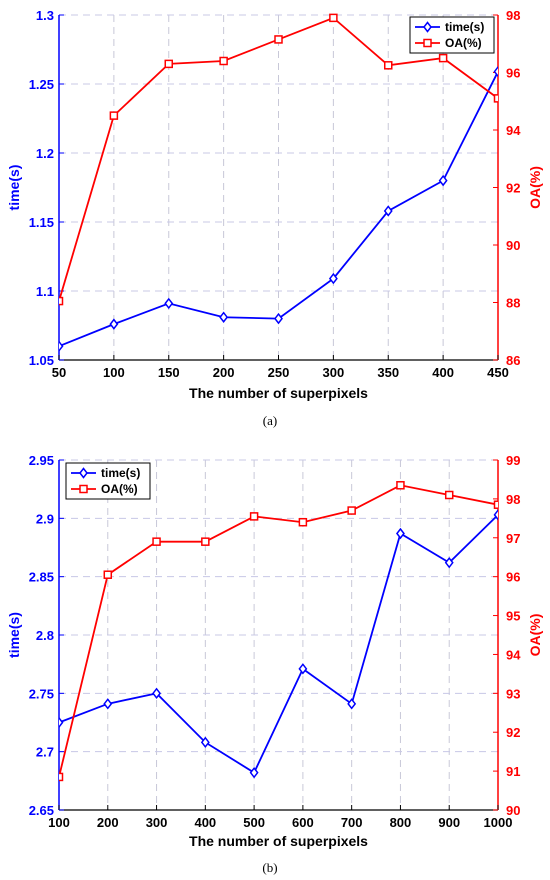  Describe the element at coordinates (535, 635) in the screenshot. I see `right-y-axis-title: OA(%)` at that location.